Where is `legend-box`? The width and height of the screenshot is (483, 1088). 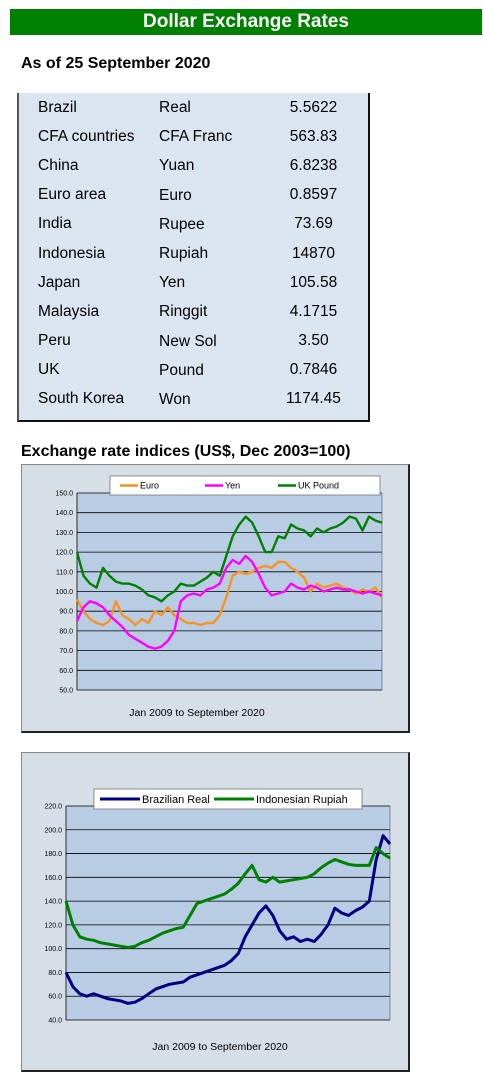 legend-box is located at coordinates (245, 485).